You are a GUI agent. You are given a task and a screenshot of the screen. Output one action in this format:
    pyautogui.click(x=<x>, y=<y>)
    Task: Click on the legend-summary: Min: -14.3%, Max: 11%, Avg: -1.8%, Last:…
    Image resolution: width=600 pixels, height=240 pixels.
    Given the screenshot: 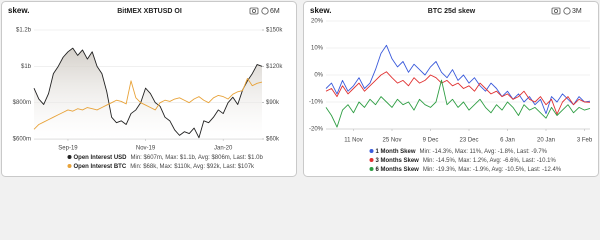 What is the action you would take?
    pyautogui.click(x=484, y=152)
    